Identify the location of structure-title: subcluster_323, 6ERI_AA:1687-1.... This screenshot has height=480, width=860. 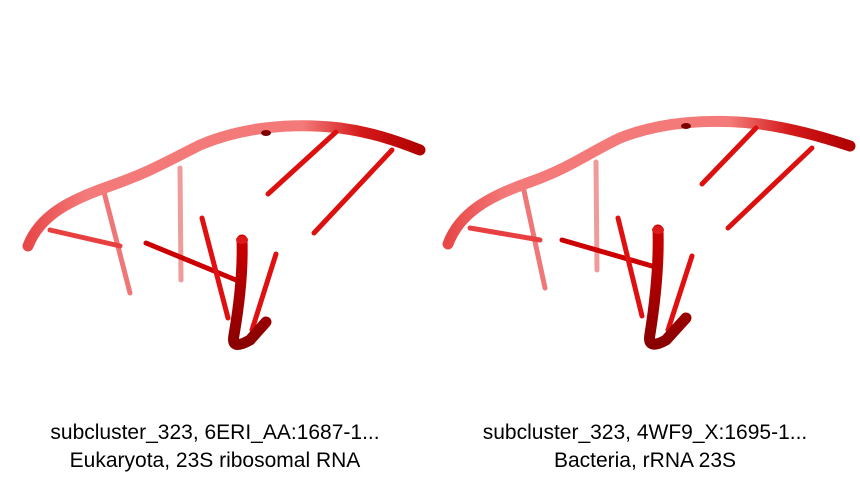
(215, 432).